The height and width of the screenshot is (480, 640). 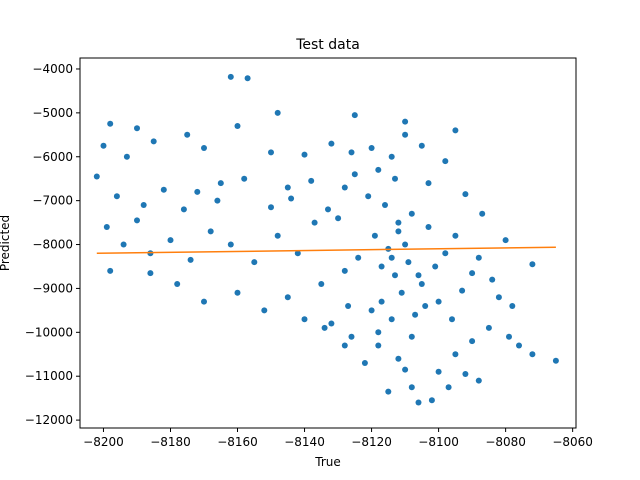 I want to click on x-tick-label: −8180, so click(x=170, y=442).